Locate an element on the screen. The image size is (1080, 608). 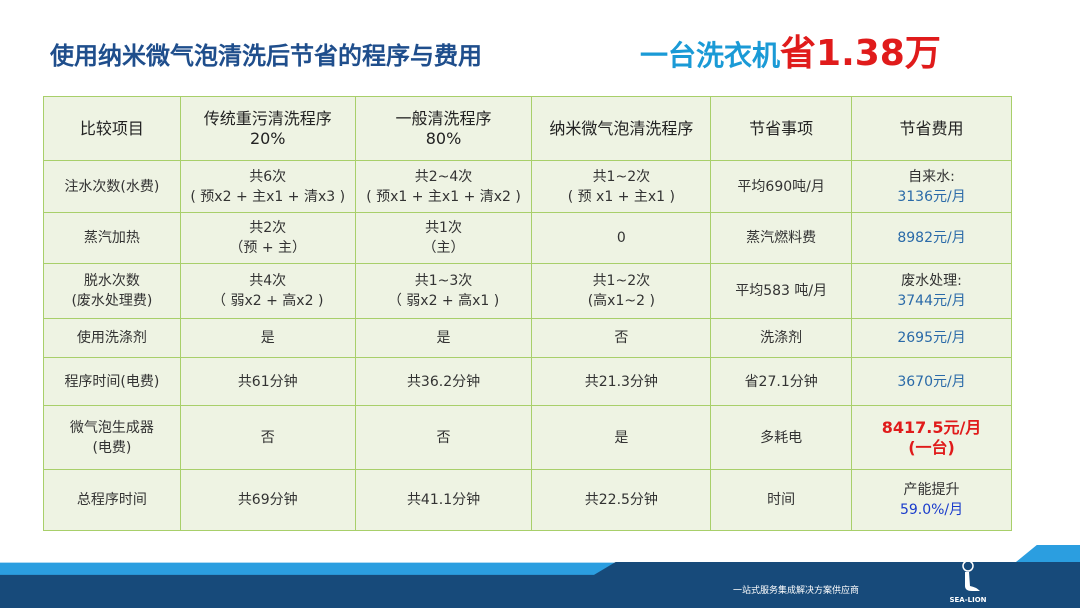
savings-value: 2695元/月 is located at coordinates (931, 338).